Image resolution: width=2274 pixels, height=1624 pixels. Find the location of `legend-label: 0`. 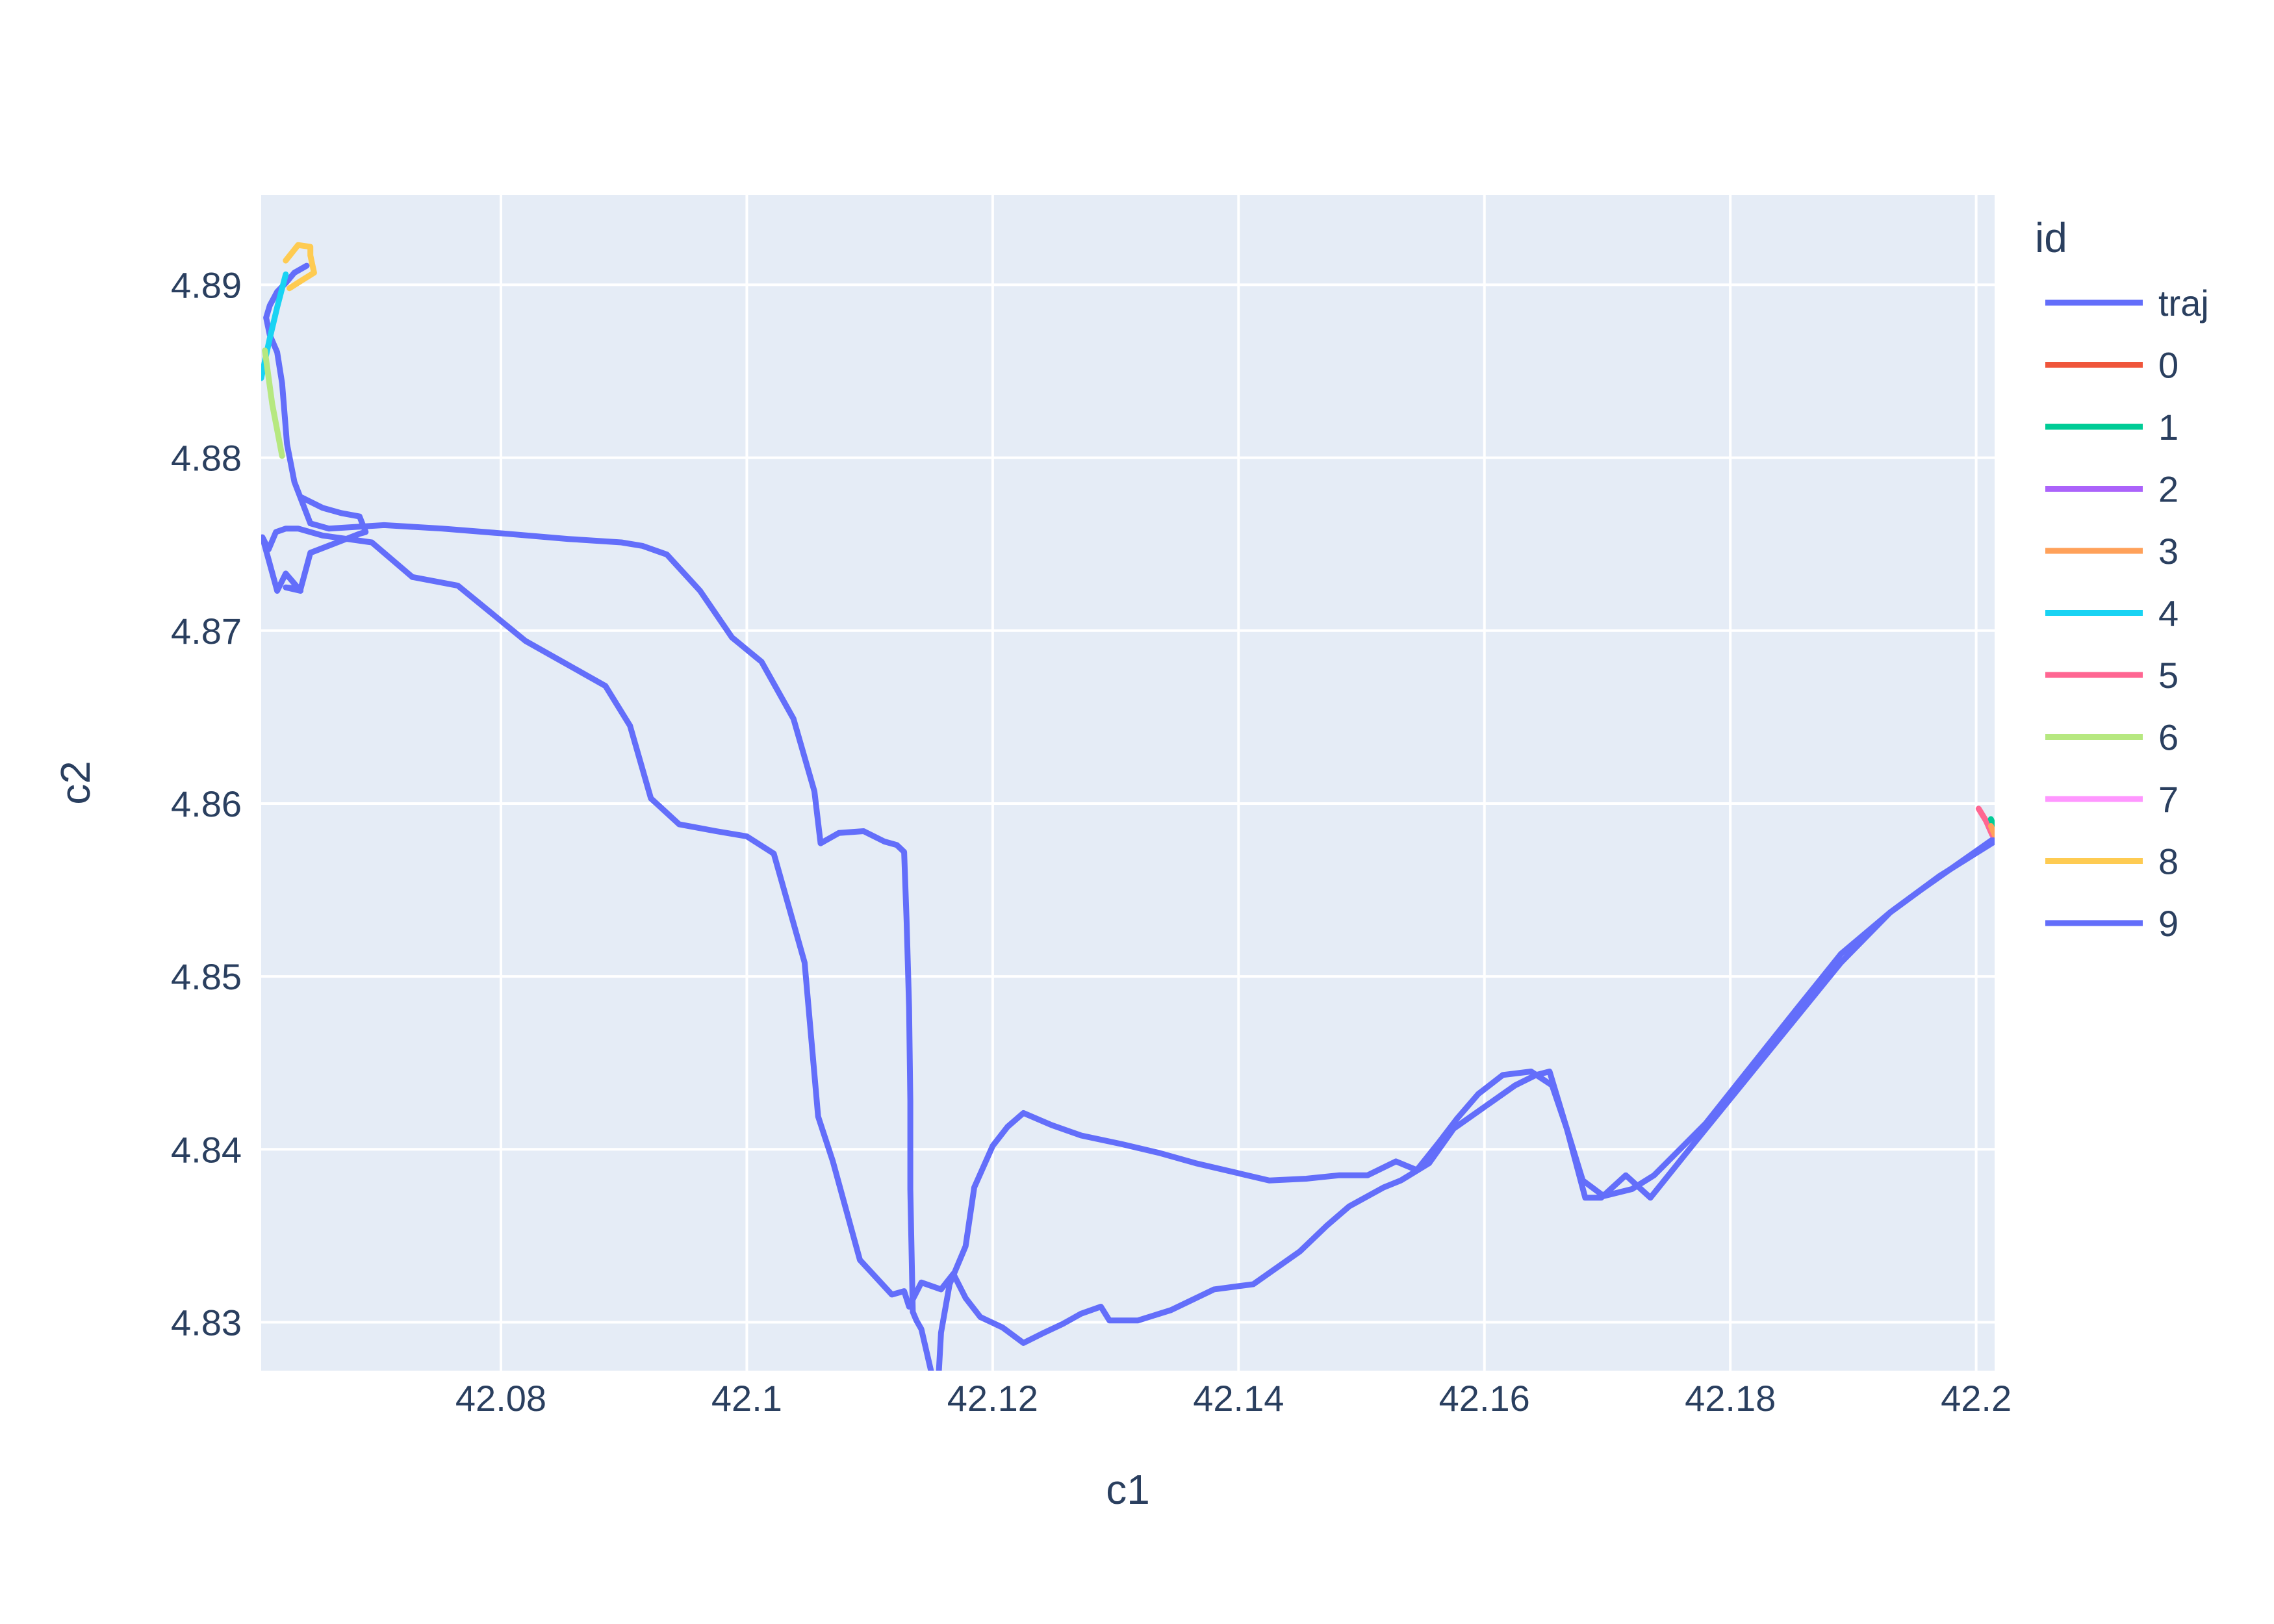

legend-label: 0 is located at coordinates (2168, 365).